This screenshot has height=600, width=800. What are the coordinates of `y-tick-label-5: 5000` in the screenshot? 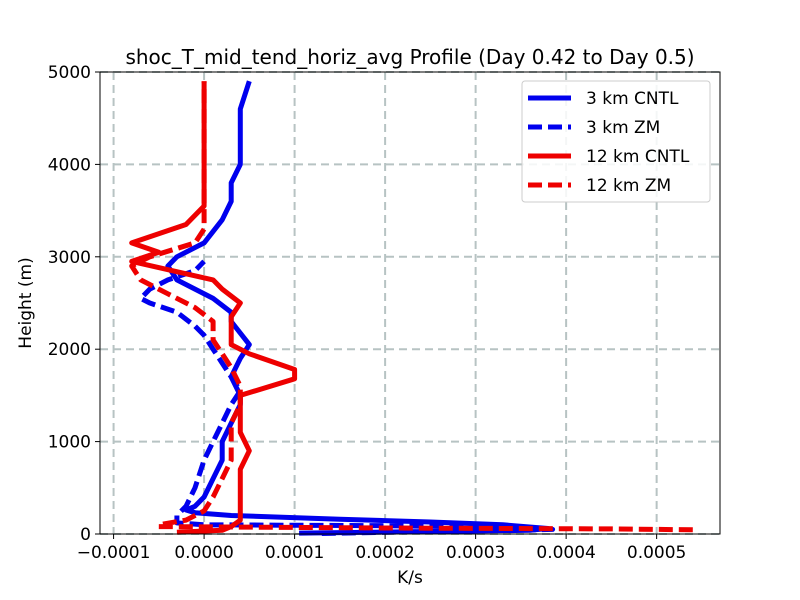 It's located at (69, 73).